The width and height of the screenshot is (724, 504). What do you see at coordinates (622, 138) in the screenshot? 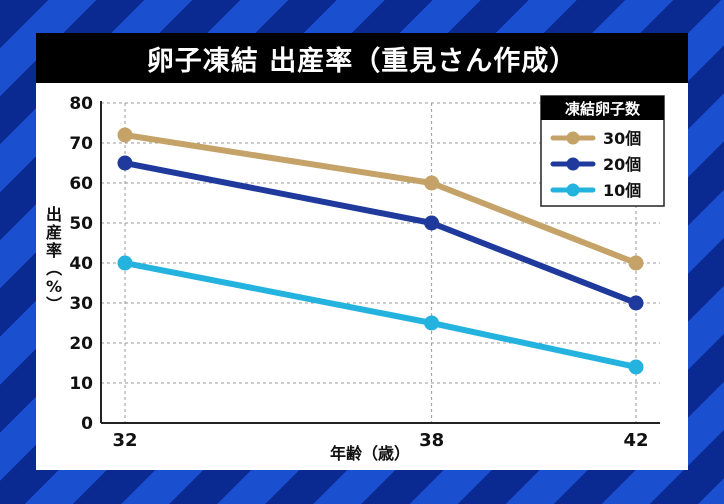
I see `legend-entry-label: 30個` at bounding box center [622, 138].